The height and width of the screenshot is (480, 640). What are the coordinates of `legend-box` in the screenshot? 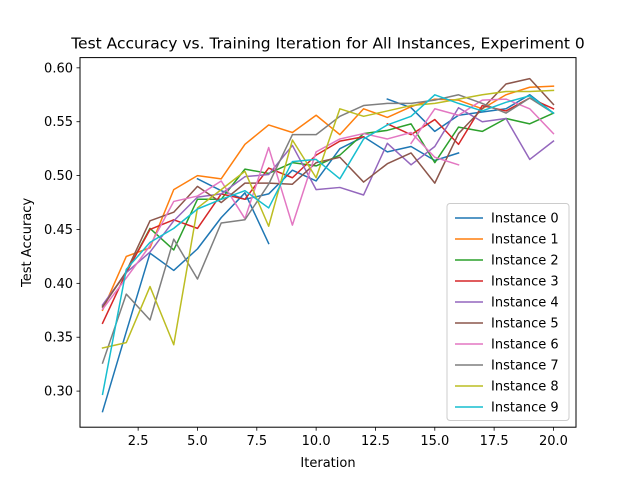 It's located at (508, 312).